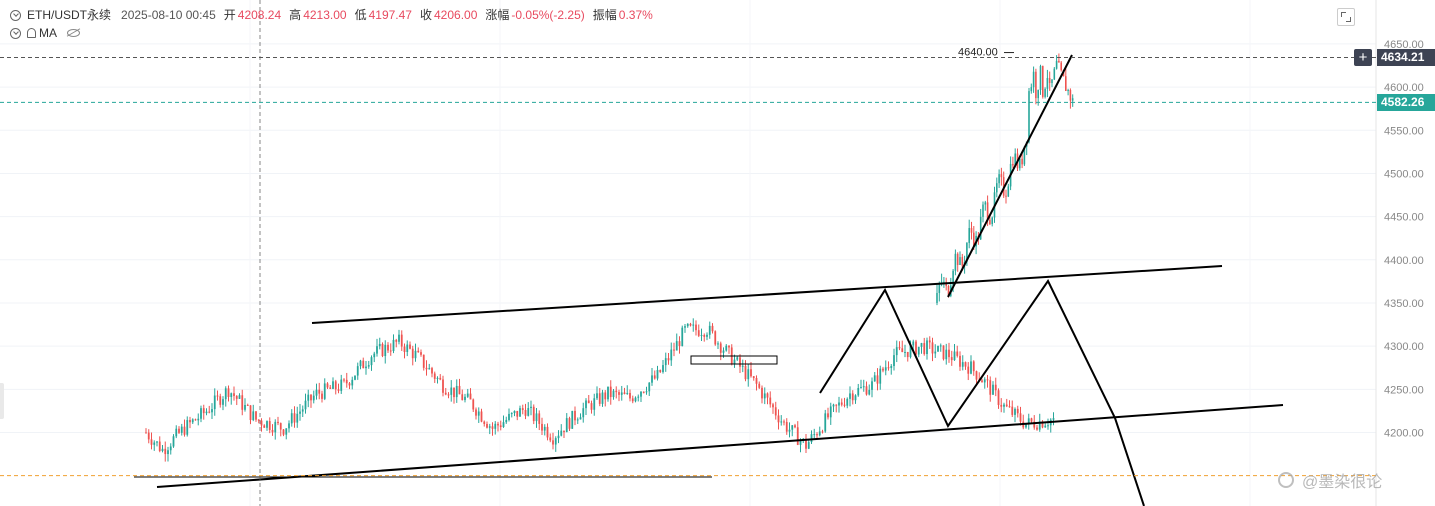  I want to click on y-tick-label: 4300.00, so click(1404, 347).